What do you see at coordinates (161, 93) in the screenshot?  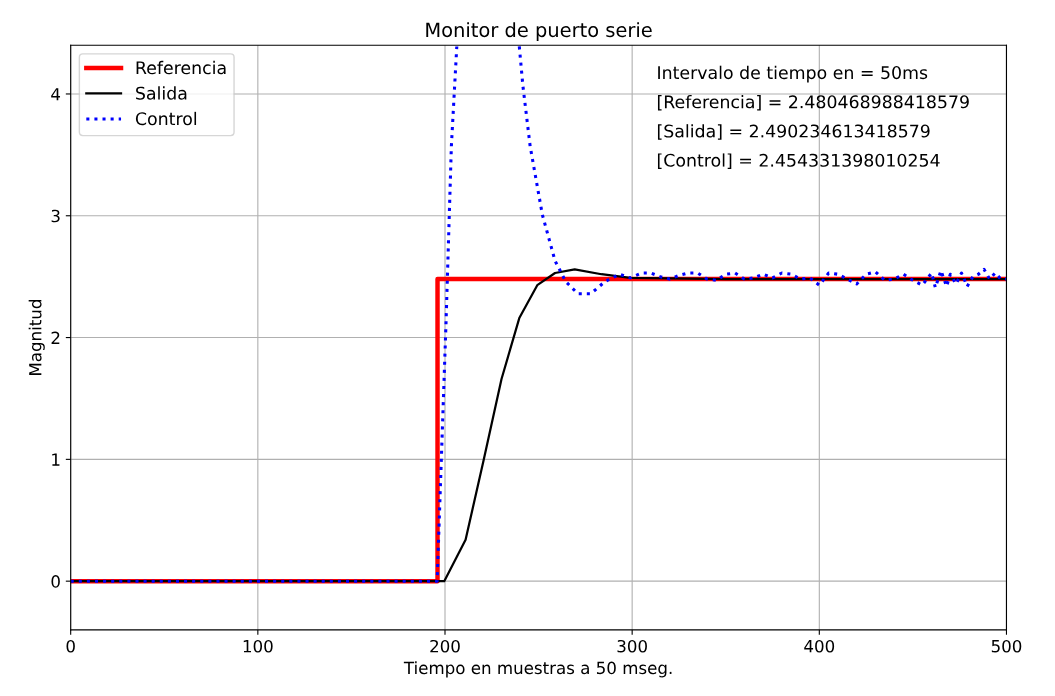 I see `legend-label: Salida` at bounding box center [161, 93].